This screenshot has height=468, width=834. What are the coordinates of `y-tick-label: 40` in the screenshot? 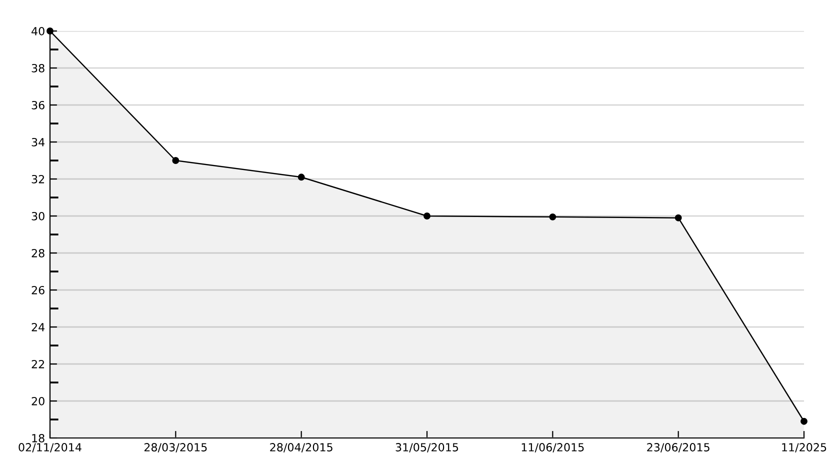 It's located at (38, 31).